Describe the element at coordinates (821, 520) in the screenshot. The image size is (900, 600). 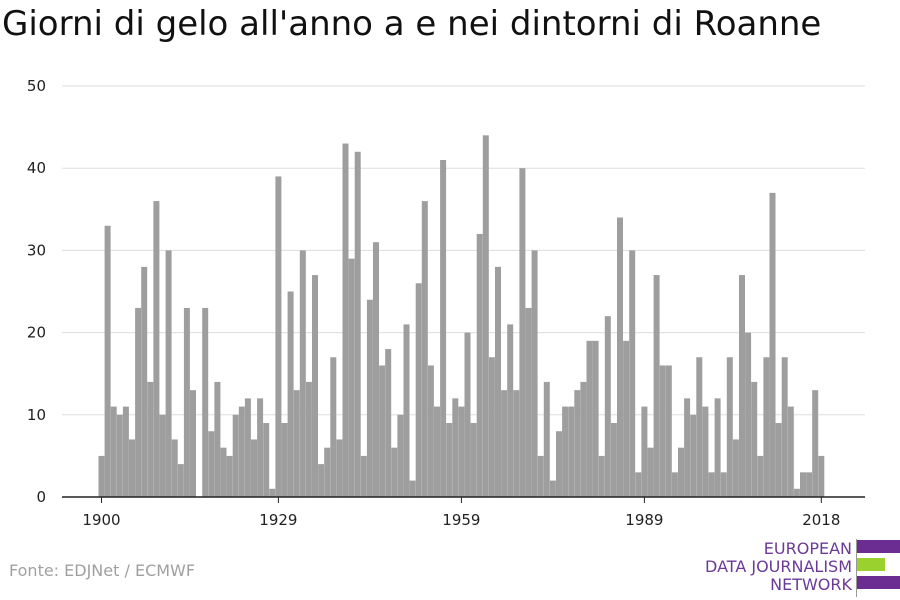
I see `x-tick-label: 2018` at that location.